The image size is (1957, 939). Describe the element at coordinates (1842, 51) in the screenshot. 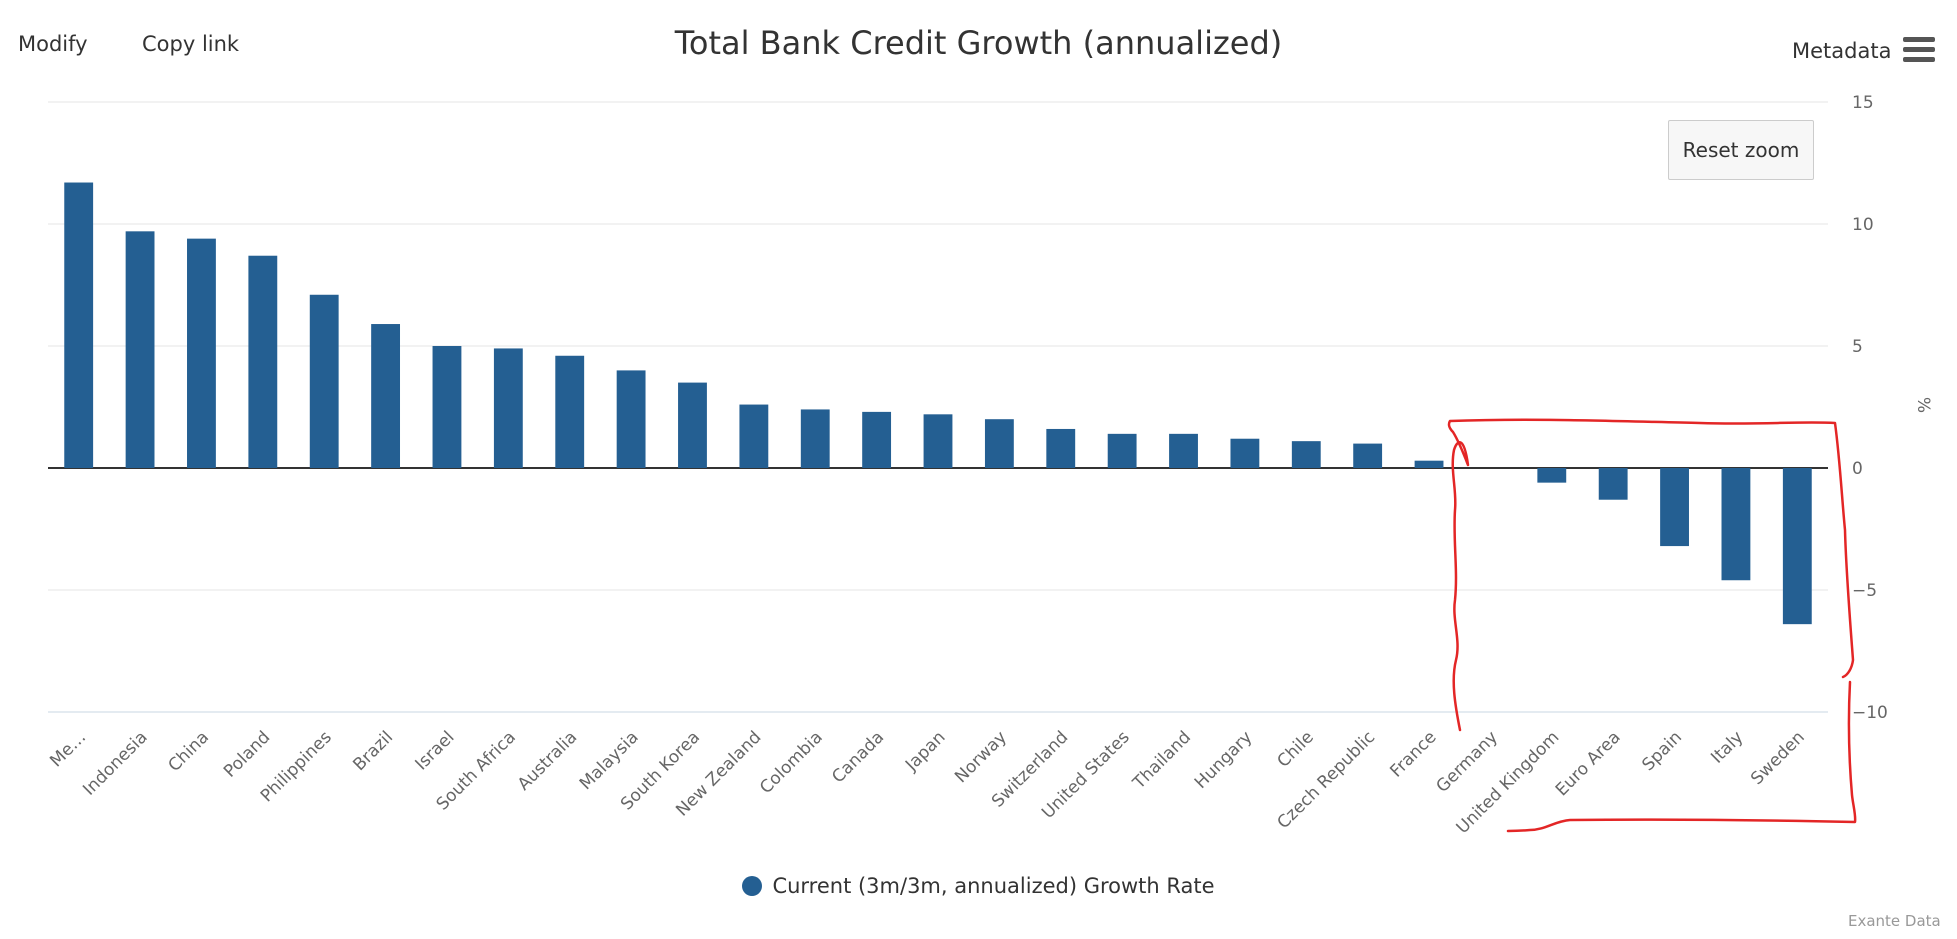

I see `metadata-link: Metadata` at that location.